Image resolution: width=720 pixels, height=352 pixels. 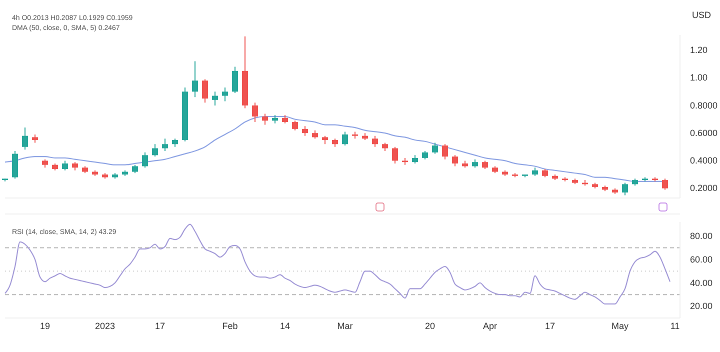 What do you see at coordinates (699, 77) in the screenshot?
I see `y-tick-label: 1.00` at bounding box center [699, 77].